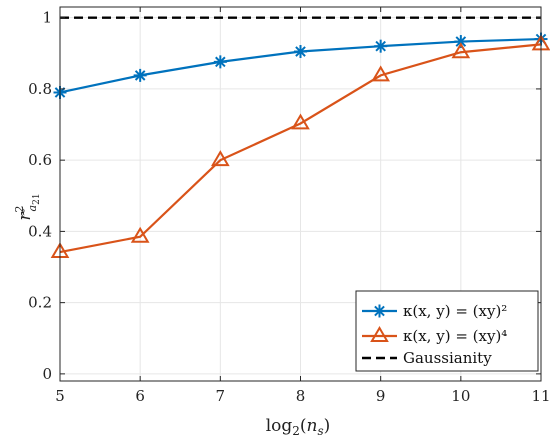  Describe the element at coordinates (298, 427) in the screenshot. I see `x-axis-label: log2(ns)` at that location.